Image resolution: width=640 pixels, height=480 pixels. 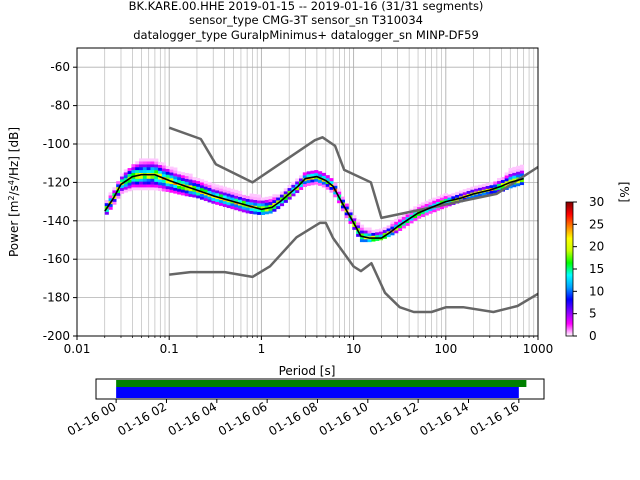 What do you see at coordinates (306, 20) in the screenshot?
I see `title-line-2: sensor_type CMG-3T sensor_sn T310034` at bounding box center [306, 20].